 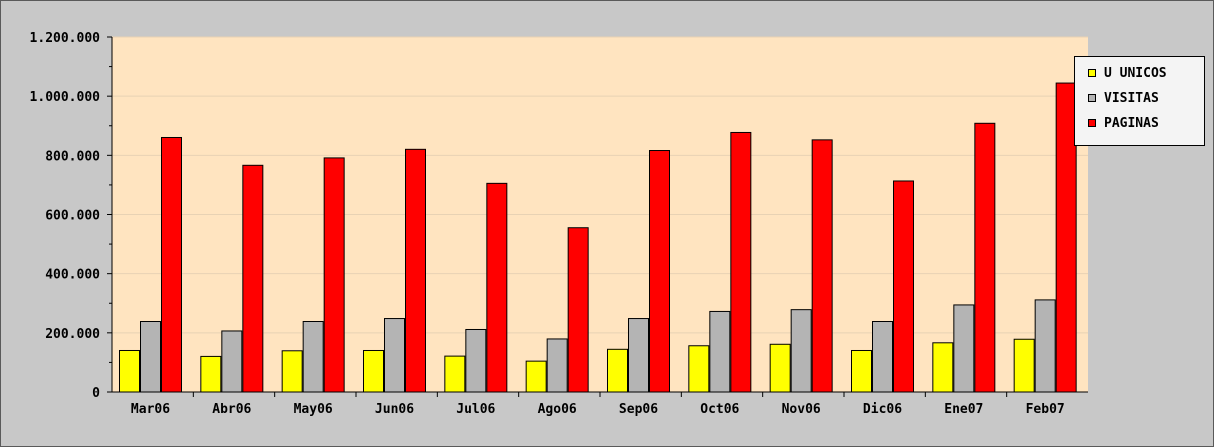 I want to click on x-tick-label: Jun06, so click(x=394, y=409).